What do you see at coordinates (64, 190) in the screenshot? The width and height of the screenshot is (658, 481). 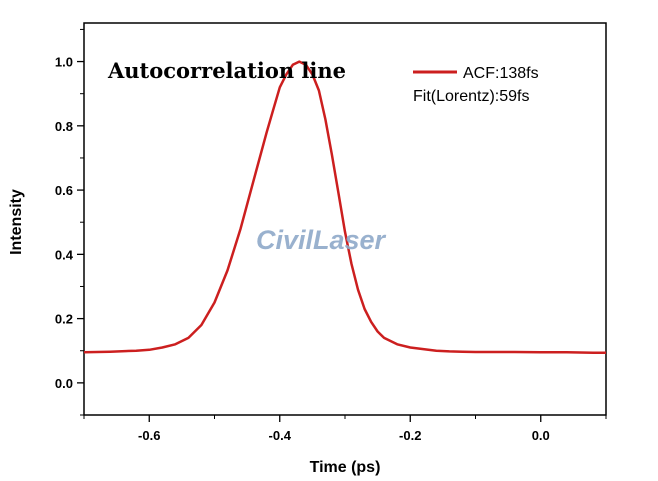 I see `y-tick-label: 0.6` at bounding box center [64, 190].